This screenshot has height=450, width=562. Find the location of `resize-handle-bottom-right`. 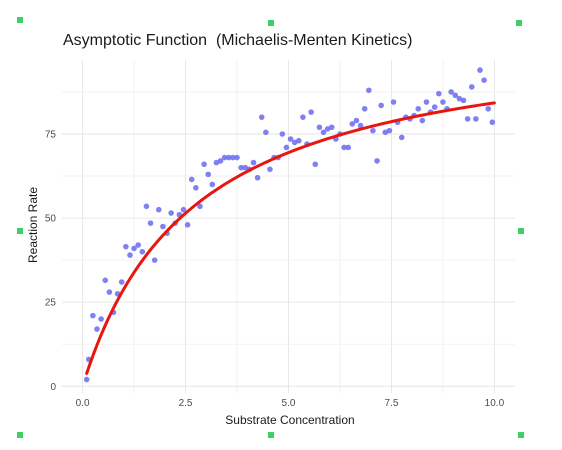

resize-handle-bottom-right is located at coordinates (521, 435).